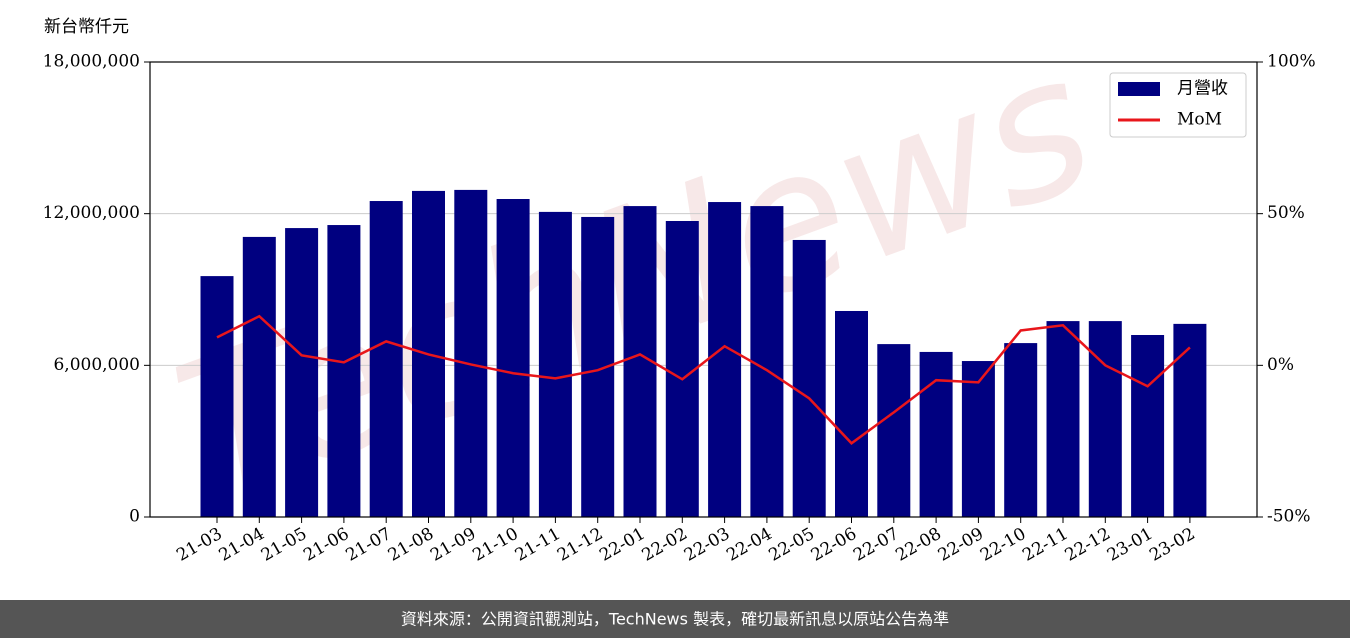  Describe the element at coordinates (284, 545) in the screenshot. I see `x-tick-label: 21-05` at that location.